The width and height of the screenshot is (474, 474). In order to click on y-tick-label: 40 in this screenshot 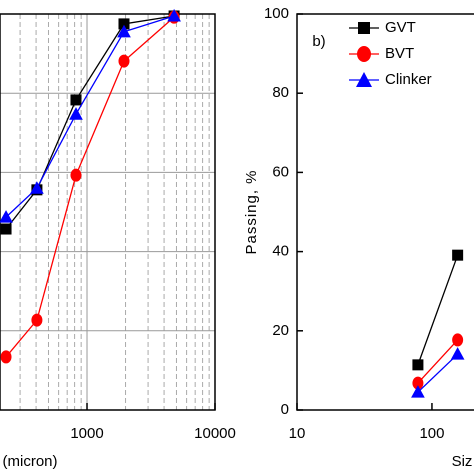, I will do `click(280, 251)`.